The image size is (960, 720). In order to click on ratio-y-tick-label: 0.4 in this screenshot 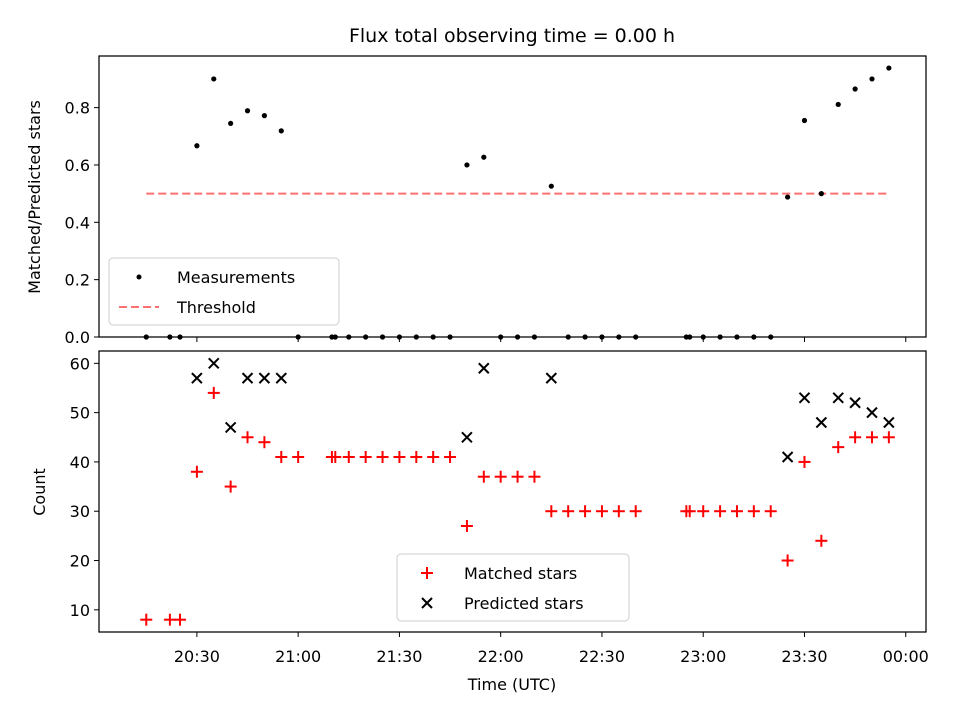, I will do `click(77, 222)`.